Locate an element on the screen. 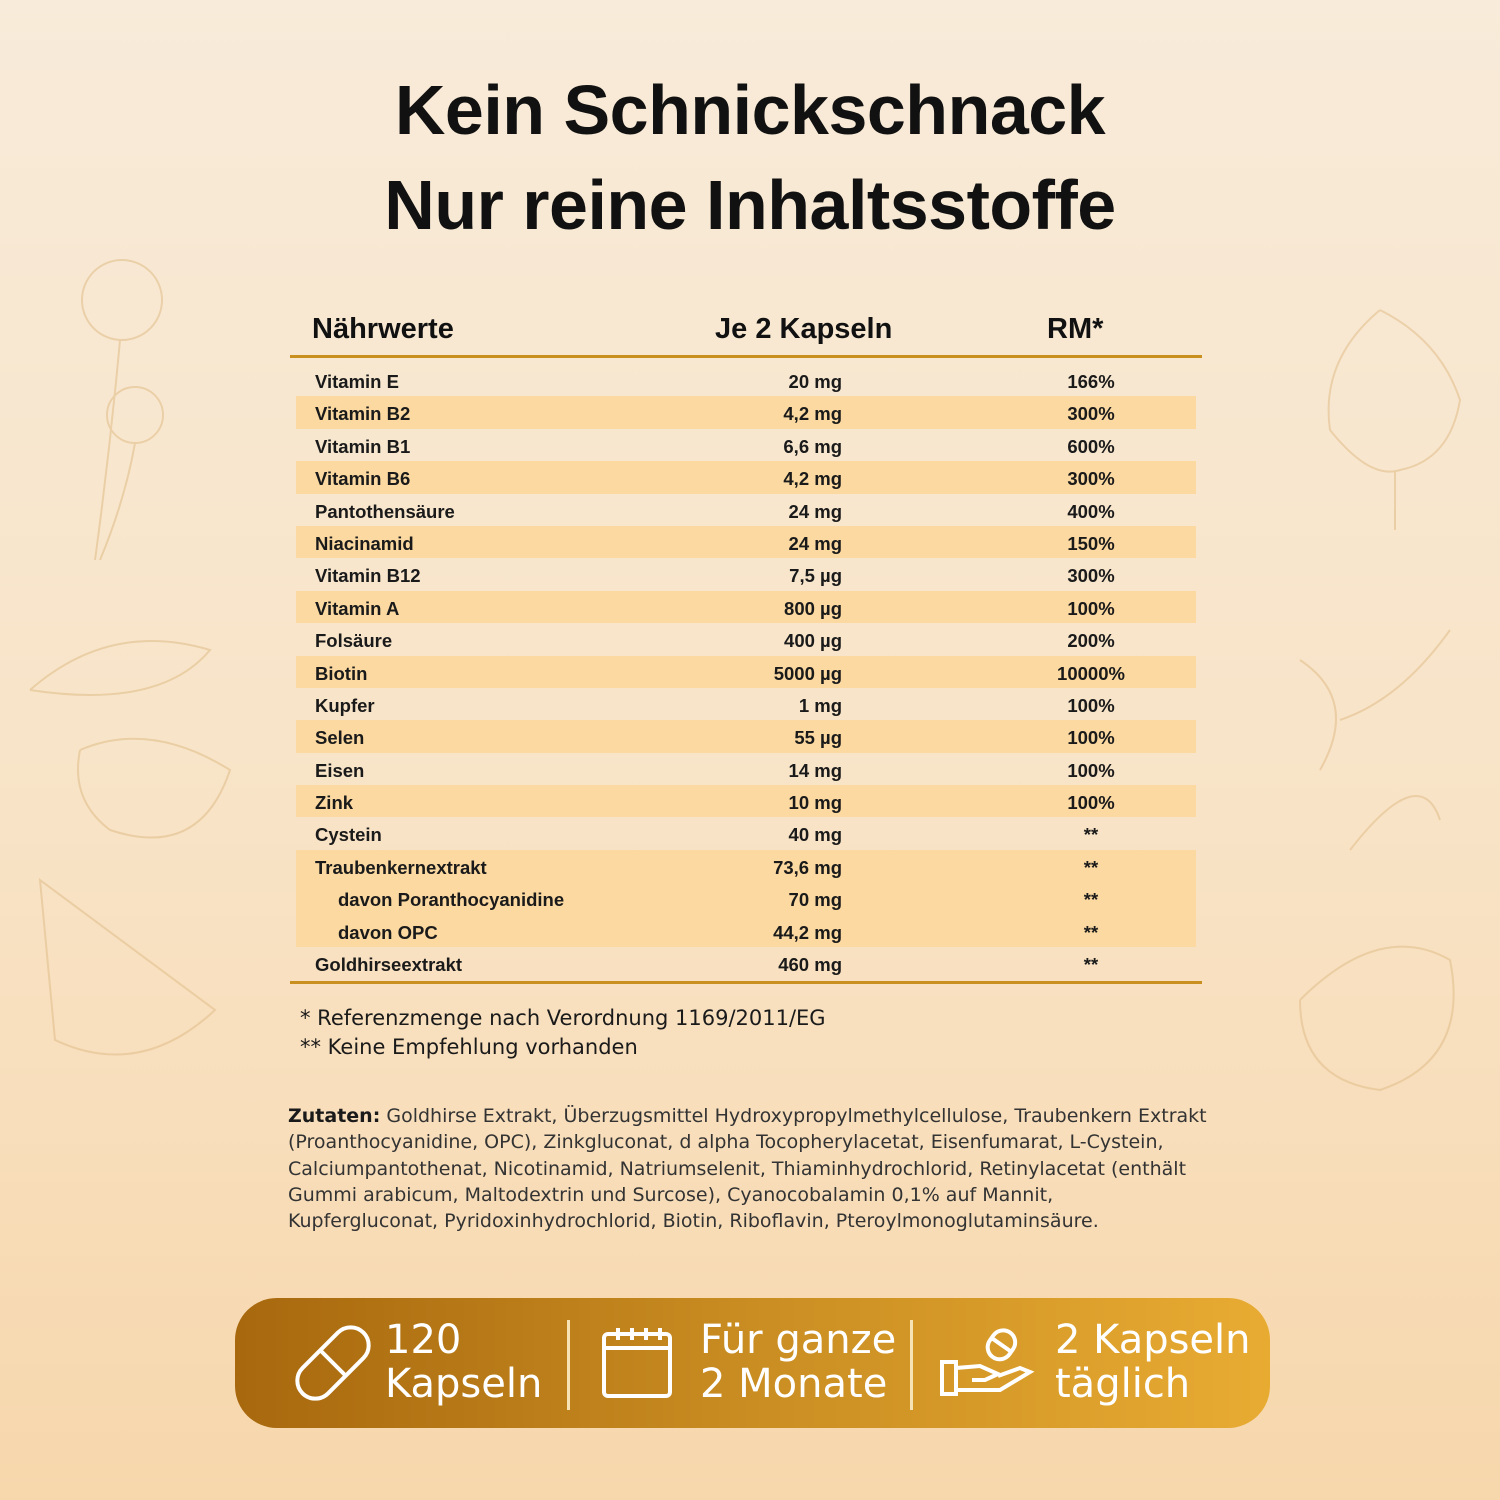 Image resolution: width=1500 pixels, height=1500 pixels. nutrient-name: Zink is located at coordinates (334, 803).